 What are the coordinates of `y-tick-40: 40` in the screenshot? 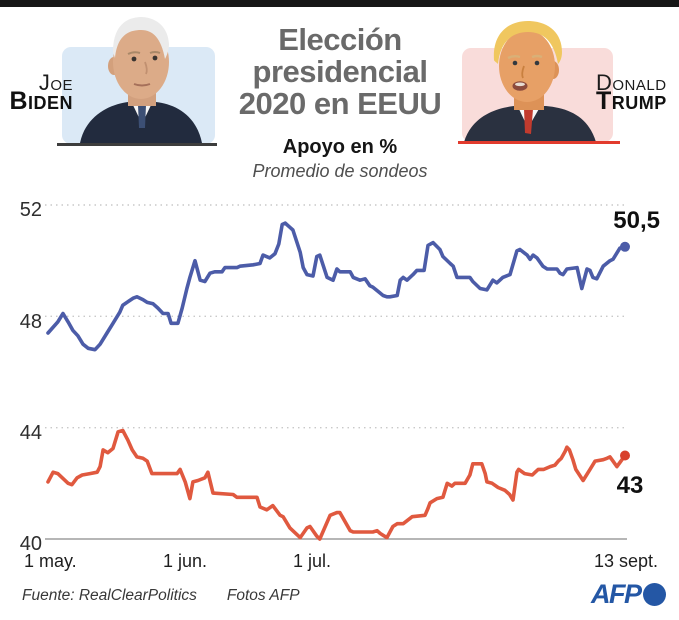 It's located at (30, 544).